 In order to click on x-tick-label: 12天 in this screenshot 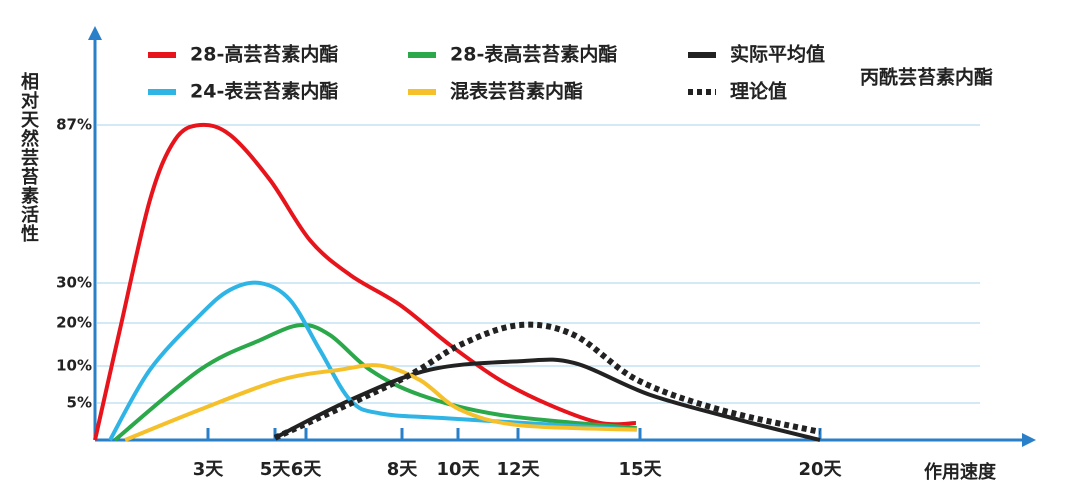, I will do `click(518, 469)`.